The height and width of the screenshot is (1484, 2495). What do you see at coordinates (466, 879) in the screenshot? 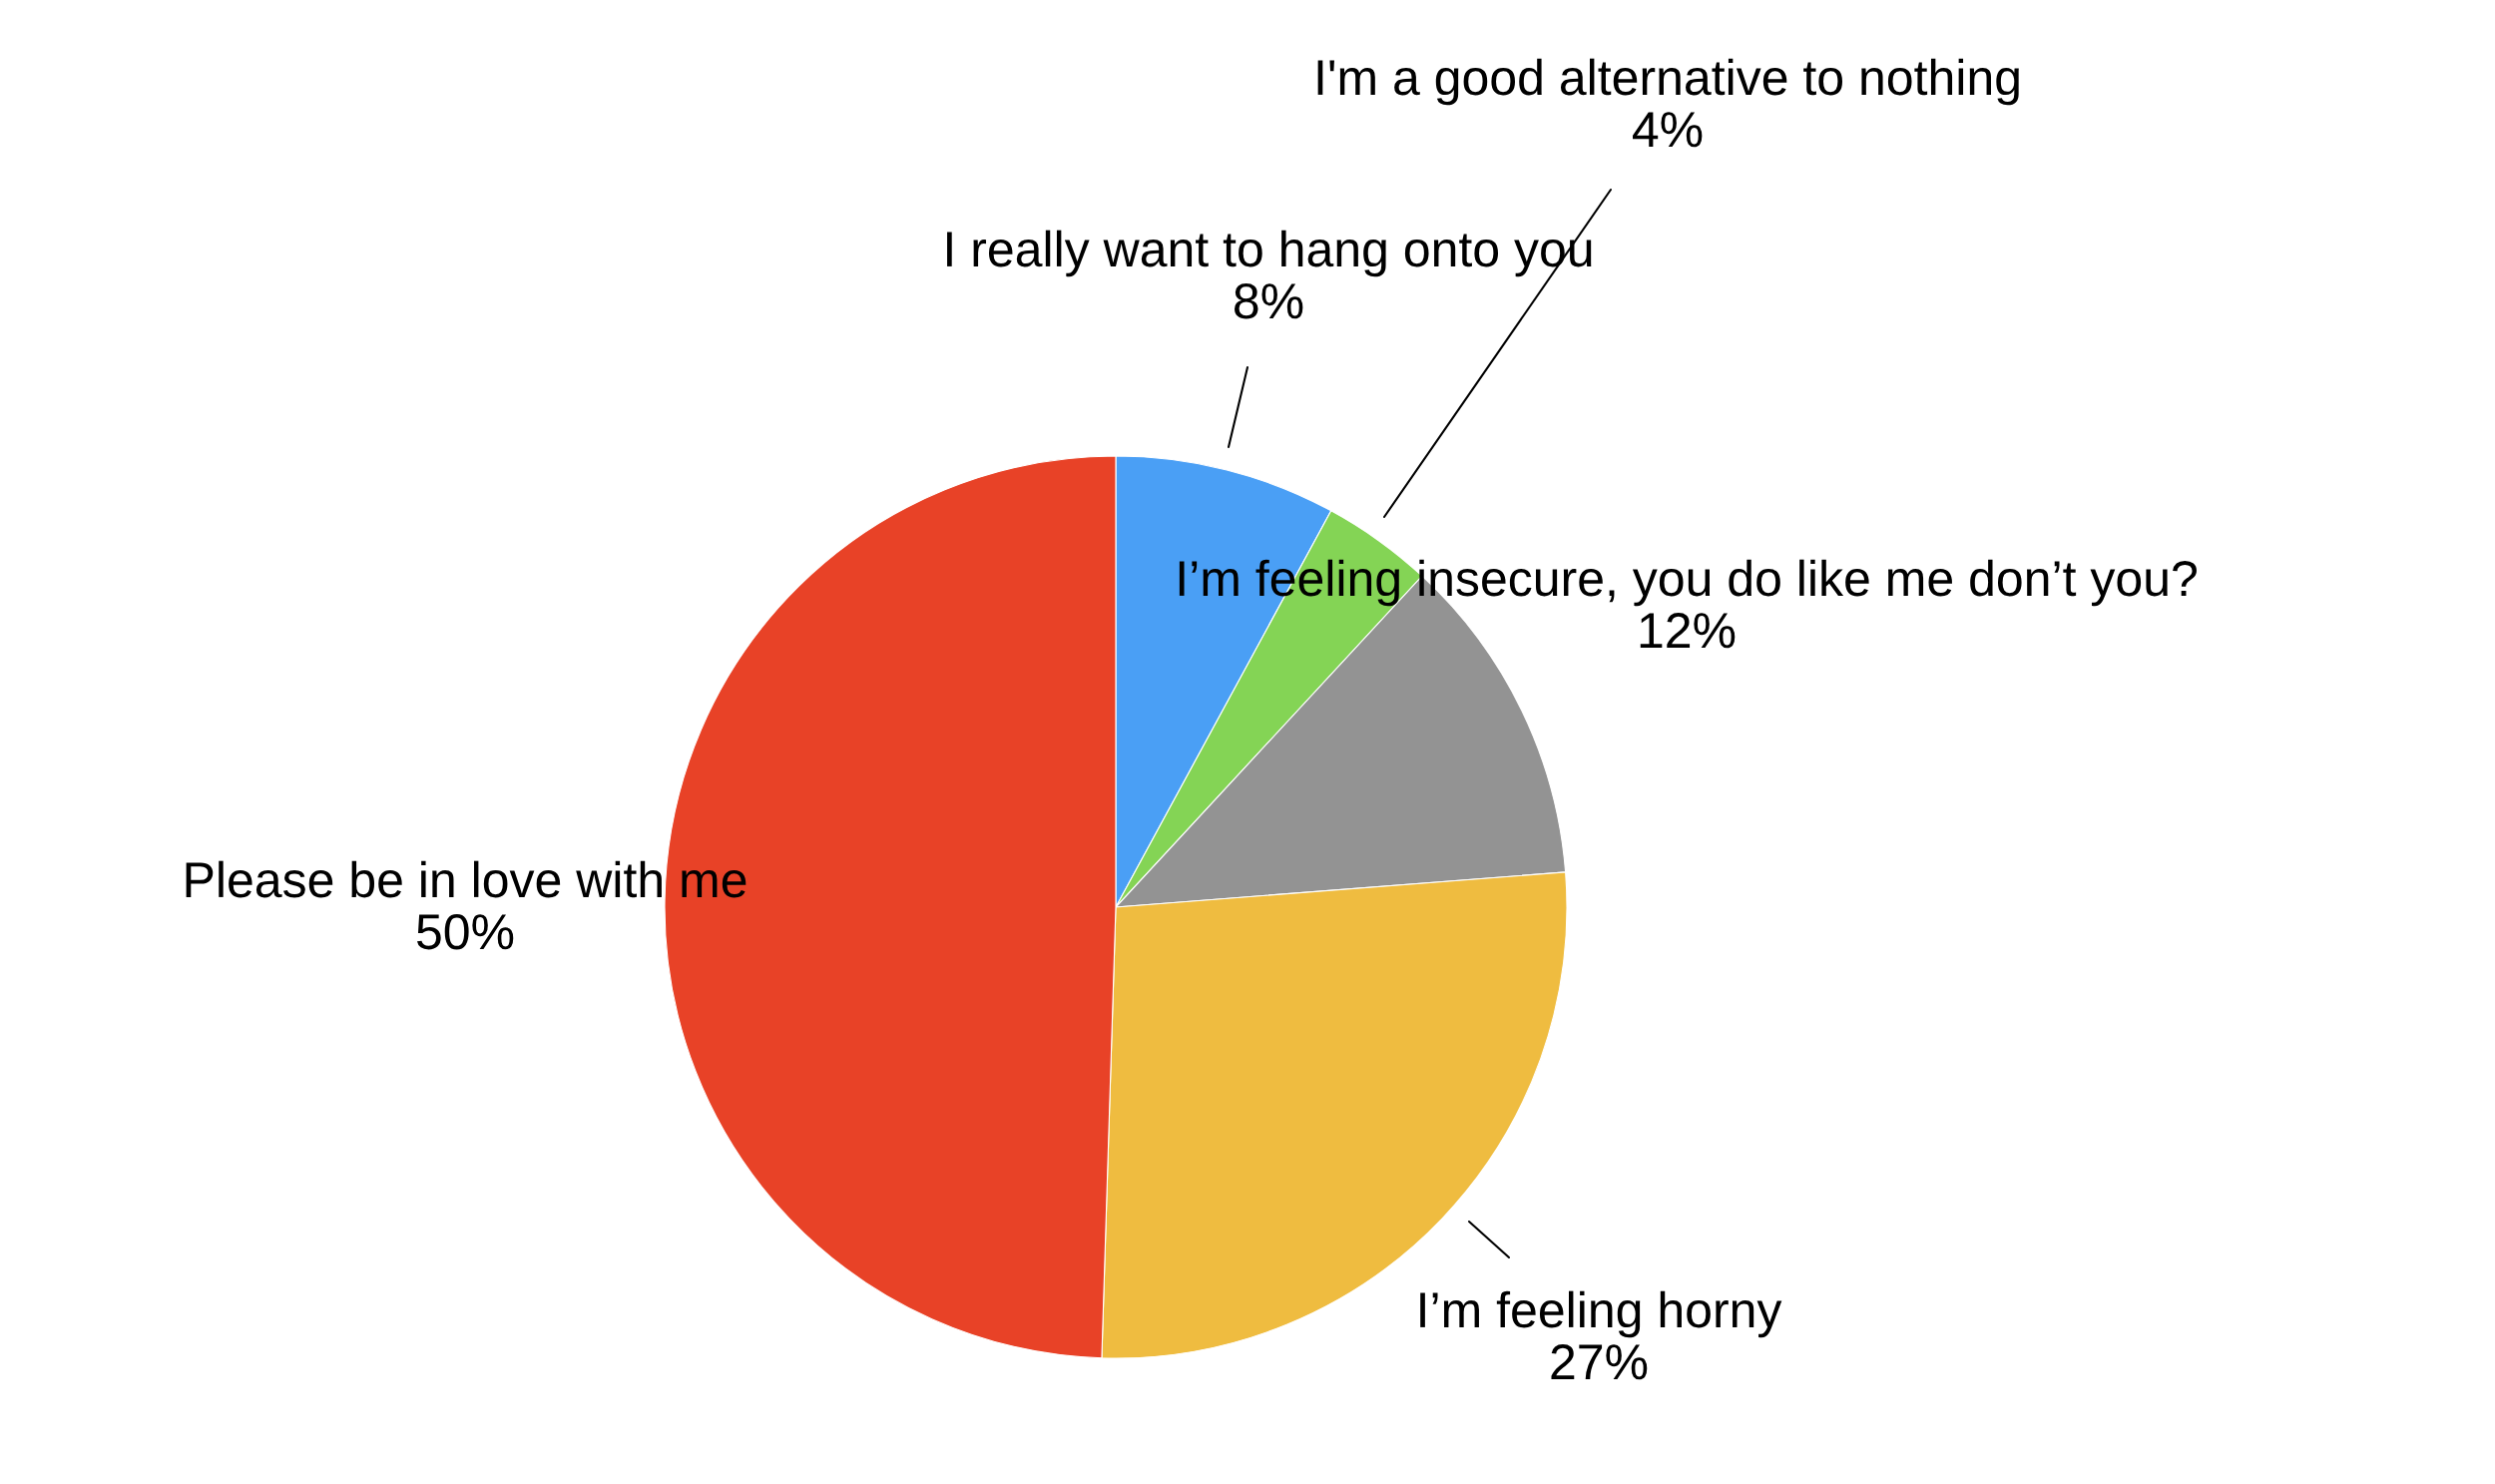
I see `slice-label: Please be in love with me` at bounding box center [466, 879].